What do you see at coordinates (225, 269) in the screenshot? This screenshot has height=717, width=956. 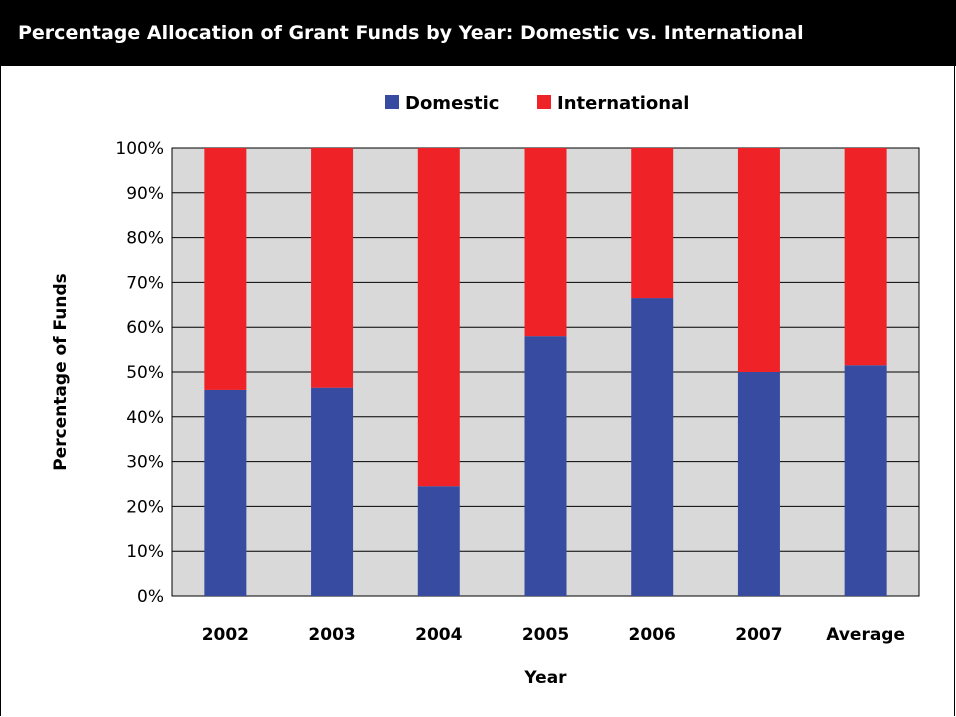 I see `bar-international-2002` at bounding box center [225, 269].